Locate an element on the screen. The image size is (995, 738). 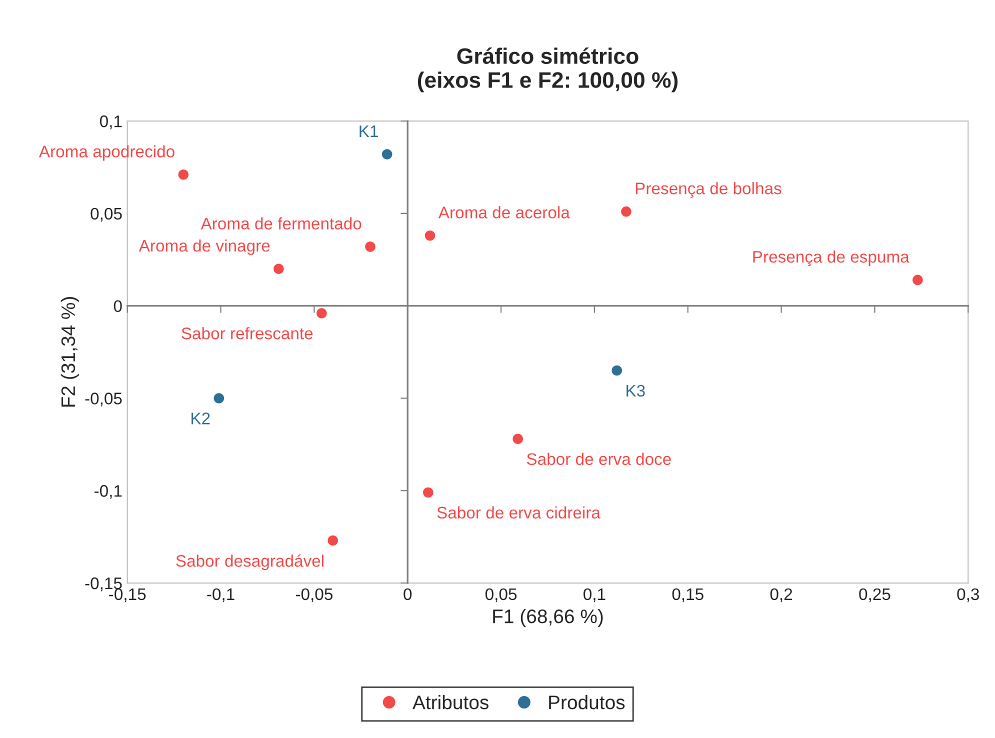
x-tick-label: -0,1 is located at coordinates (220, 595).